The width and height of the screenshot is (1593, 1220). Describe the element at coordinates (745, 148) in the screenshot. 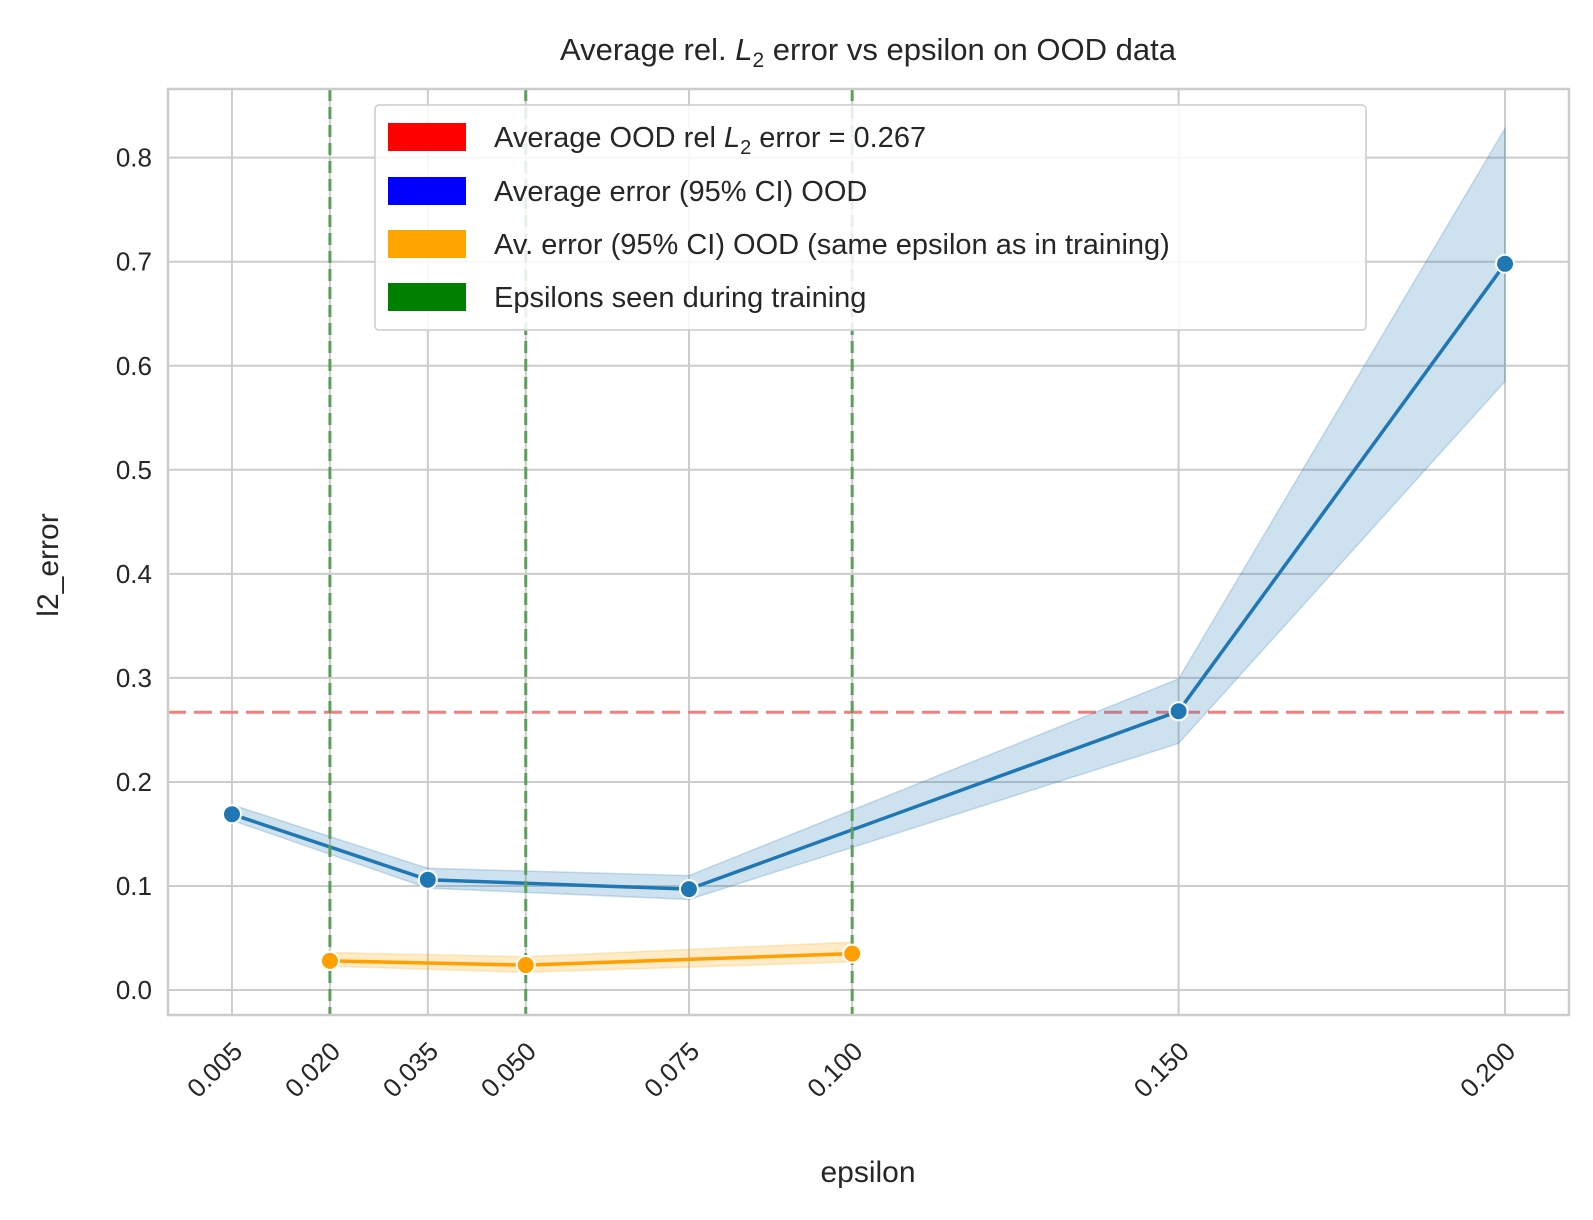

I see `legend-label-subscript: 2` at that location.